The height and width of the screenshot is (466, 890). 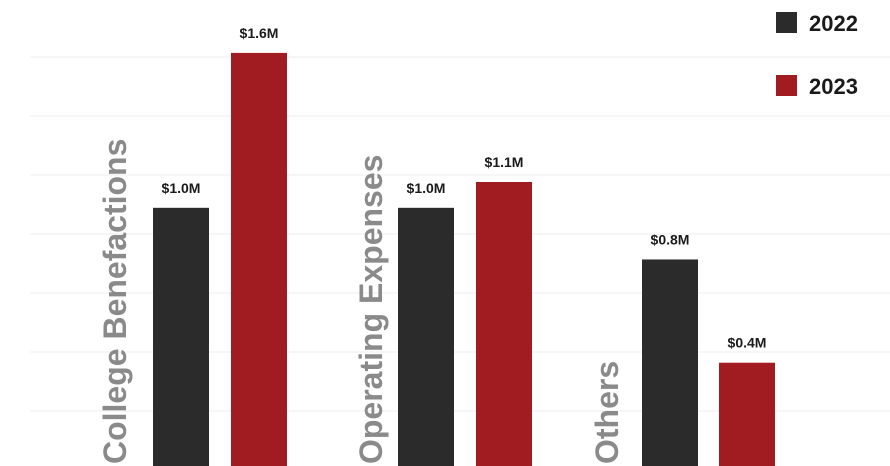 I want to click on legend-label-2022: 2022, so click(x=833, y=23).